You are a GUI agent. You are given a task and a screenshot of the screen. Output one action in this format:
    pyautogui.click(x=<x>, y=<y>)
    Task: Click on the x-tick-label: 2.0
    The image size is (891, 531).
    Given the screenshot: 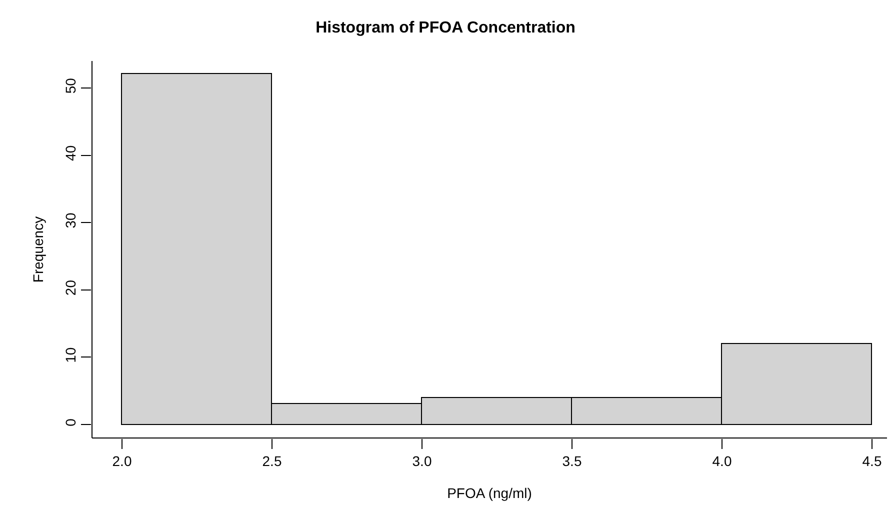 What is the action you would take?
    pyautogui.click(x=122, y=460)
    